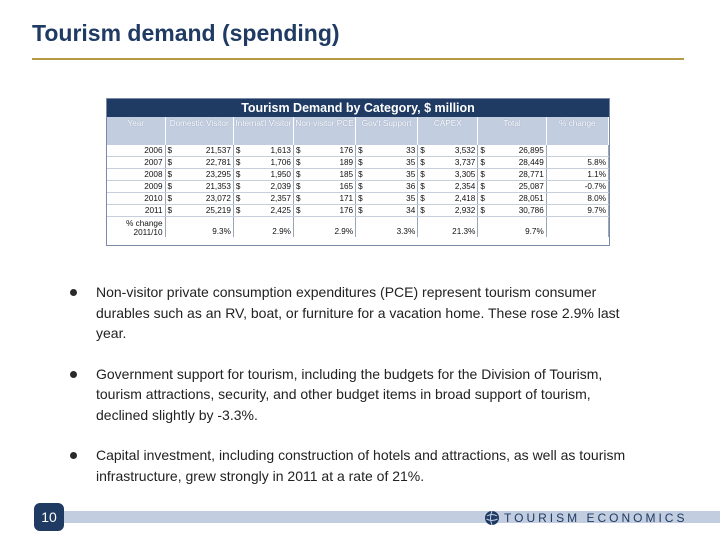  I want to click on domestic-cell: 22,781, so click(203, 162).